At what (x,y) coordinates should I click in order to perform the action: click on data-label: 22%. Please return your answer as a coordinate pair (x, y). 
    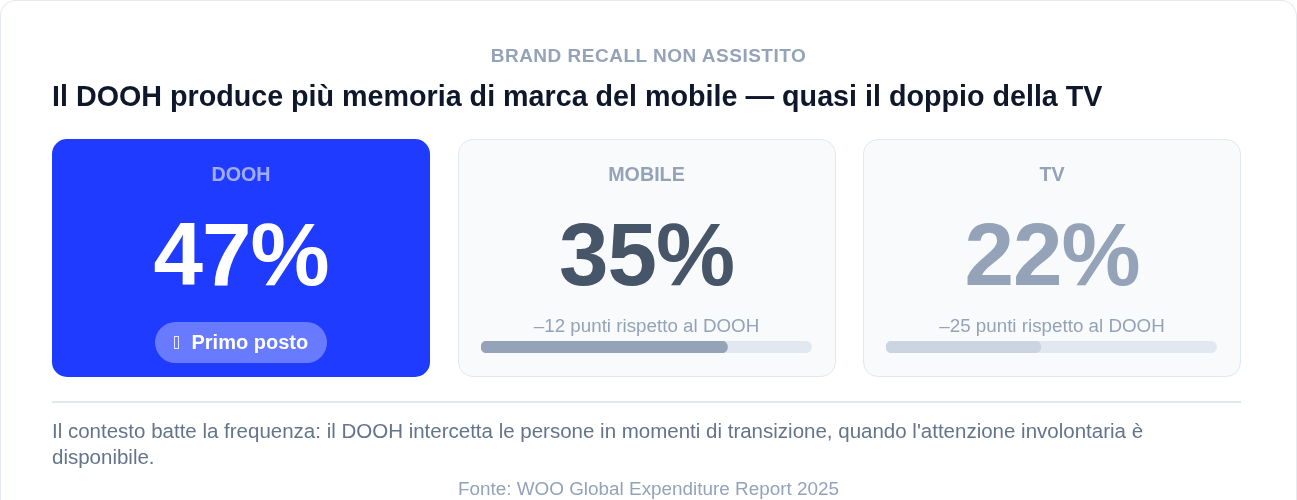
    Looking at the image, I should click on (1052, 254).